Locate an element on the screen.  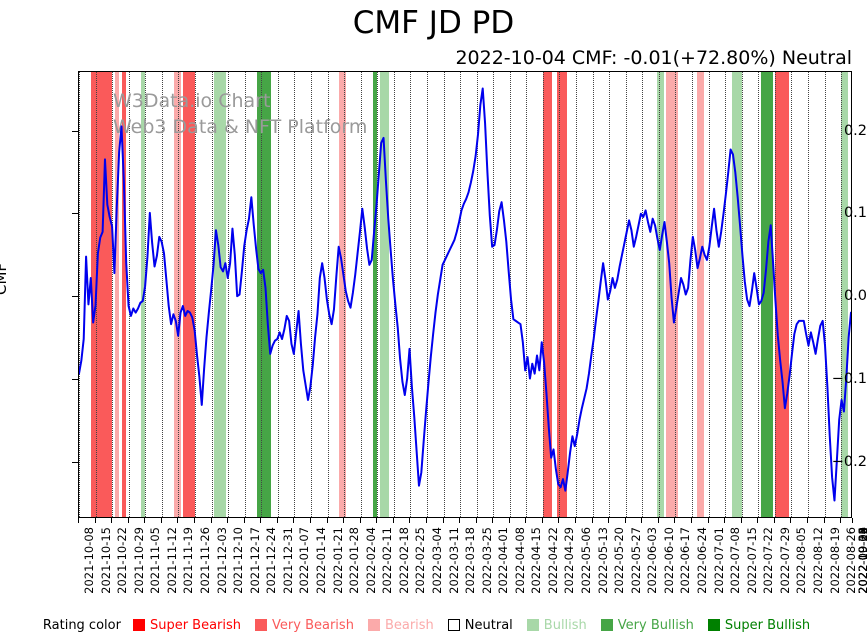
y-tick-label: 0.2 is located at coordinates (855, 130).